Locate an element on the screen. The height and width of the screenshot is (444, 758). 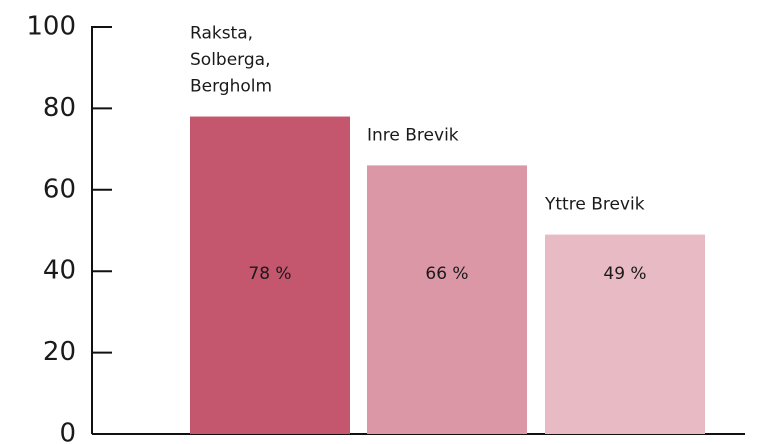
y-tick-label: 40 is located at coordinates (59, 271).